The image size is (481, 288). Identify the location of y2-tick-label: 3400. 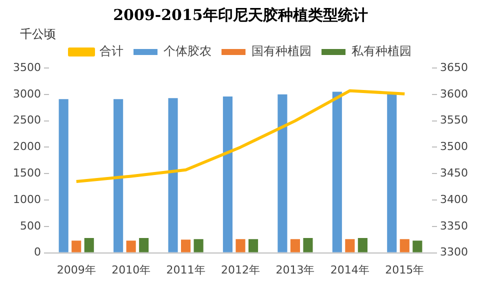
(454, 199).